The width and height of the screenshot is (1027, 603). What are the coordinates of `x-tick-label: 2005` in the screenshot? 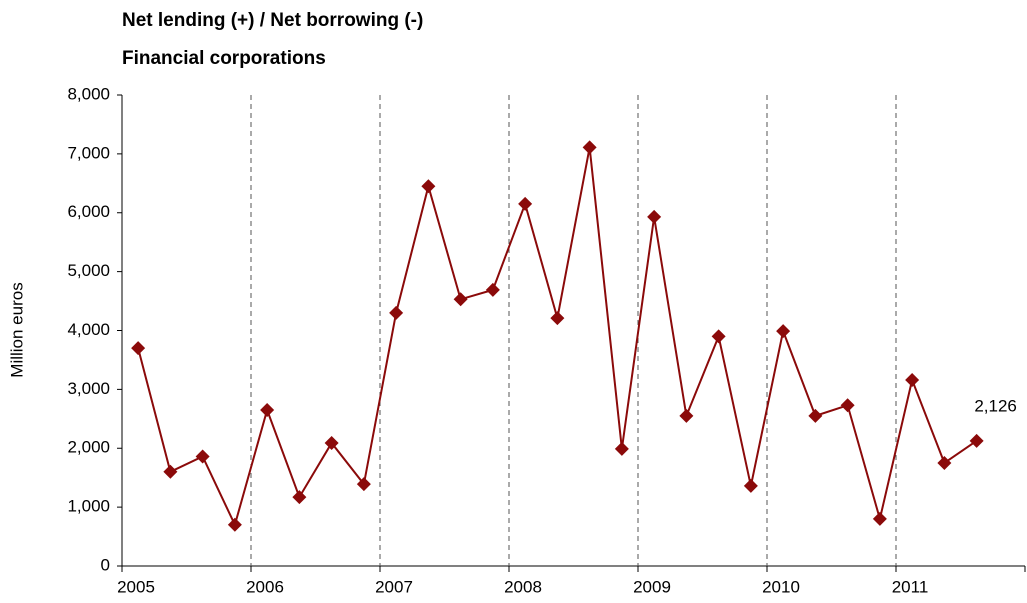 It's located at (136, 586).